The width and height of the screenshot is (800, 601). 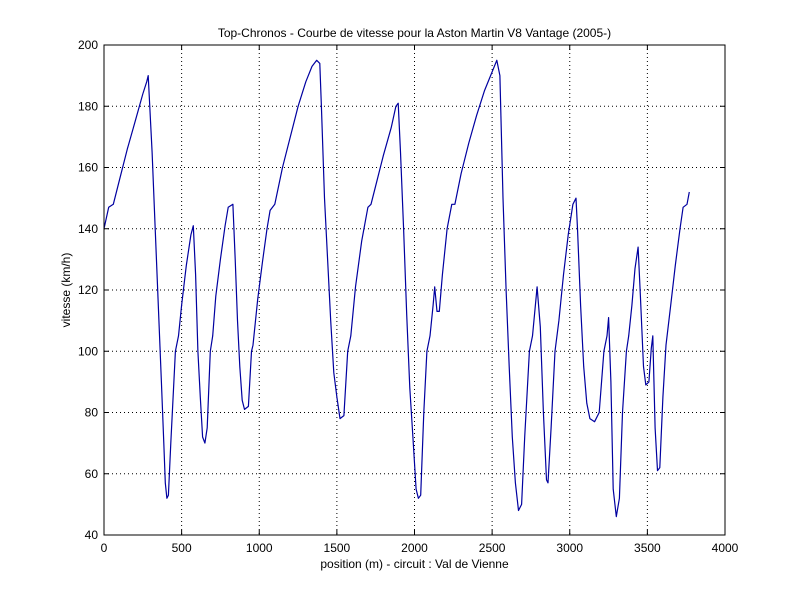 I want to click on y-tick-label: 80, so click(x=92, y=413).